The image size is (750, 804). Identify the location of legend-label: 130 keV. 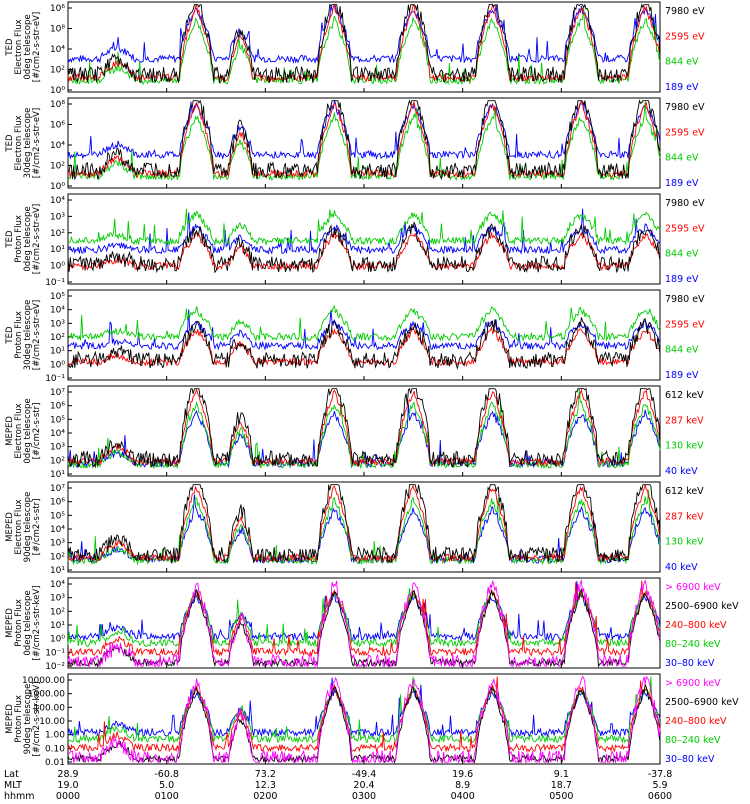
(684, 542).